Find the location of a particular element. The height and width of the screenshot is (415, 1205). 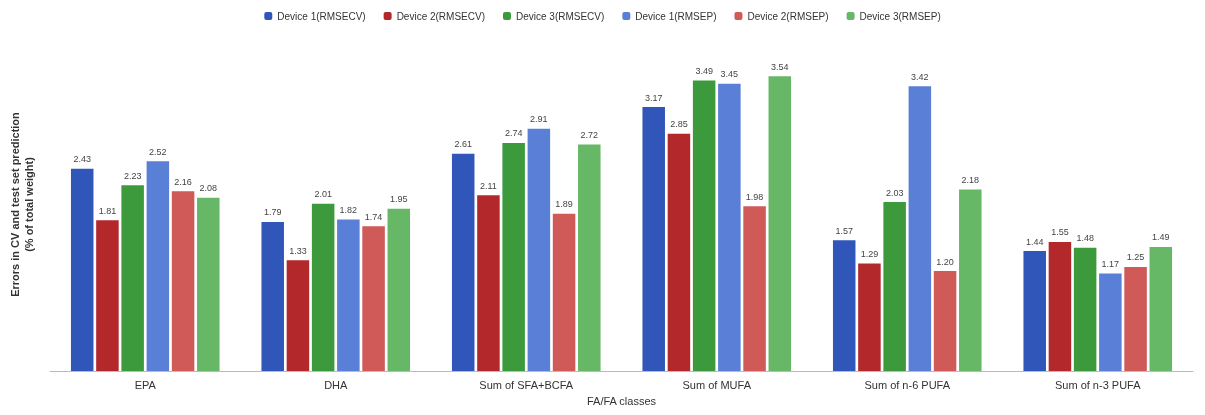

data-label: 1.55 is located at coordinates (1060, 232).